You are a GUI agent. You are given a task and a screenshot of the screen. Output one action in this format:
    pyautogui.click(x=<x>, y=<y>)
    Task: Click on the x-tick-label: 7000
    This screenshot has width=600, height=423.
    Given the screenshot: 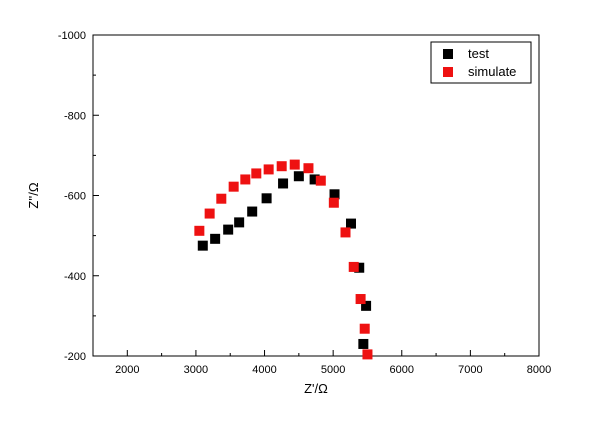 What is the action you would take?
    pyautogui.click(x=470, y=370)
    